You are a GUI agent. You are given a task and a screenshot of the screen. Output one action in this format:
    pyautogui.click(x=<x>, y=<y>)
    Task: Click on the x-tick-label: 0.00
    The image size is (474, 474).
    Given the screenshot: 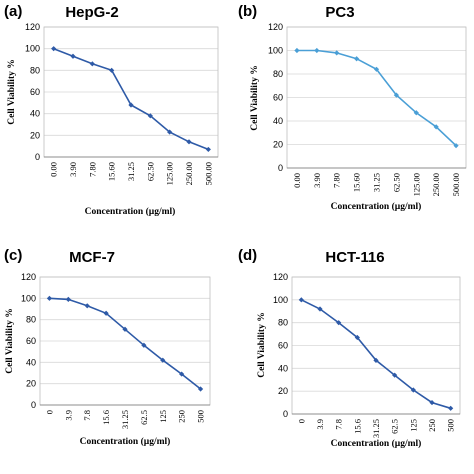 What is the action you would take?
    pyautogui.click(x=54, y=169)
    